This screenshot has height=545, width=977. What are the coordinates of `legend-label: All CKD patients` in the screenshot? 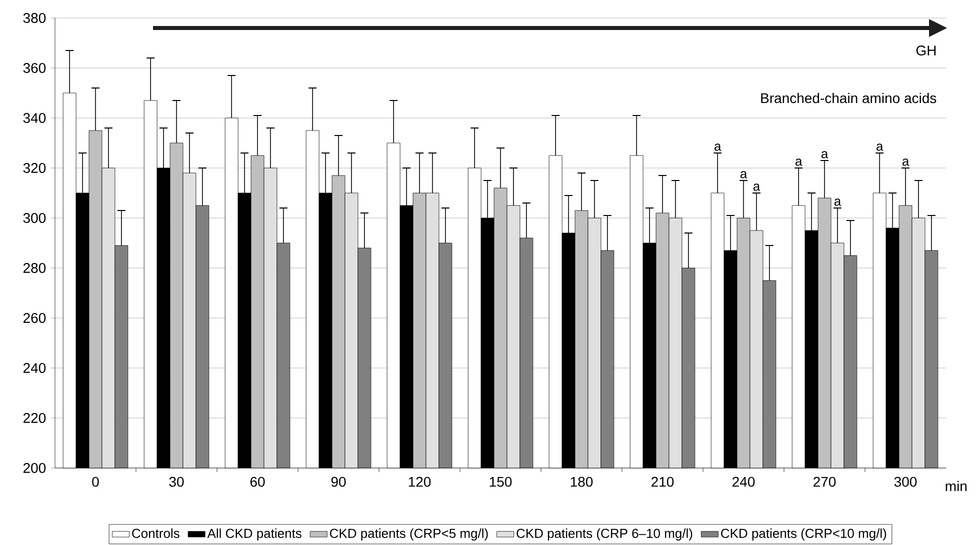 It's located at (254, 534).